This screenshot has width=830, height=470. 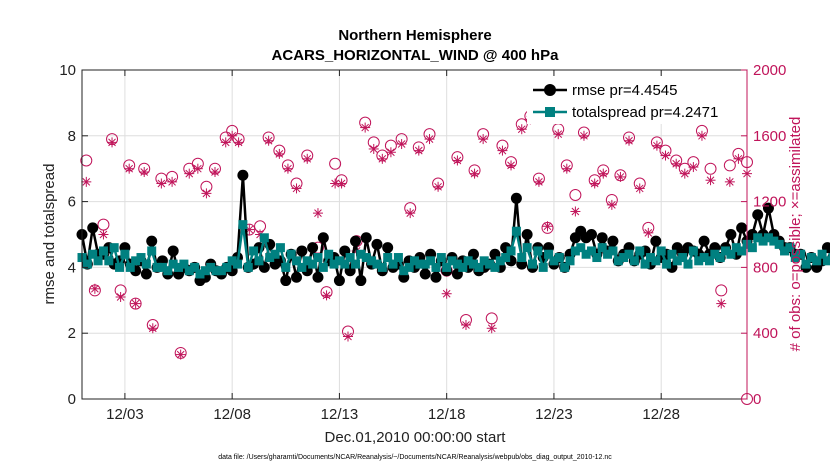 I want to click on legend-box, so click(x=633, y=100).